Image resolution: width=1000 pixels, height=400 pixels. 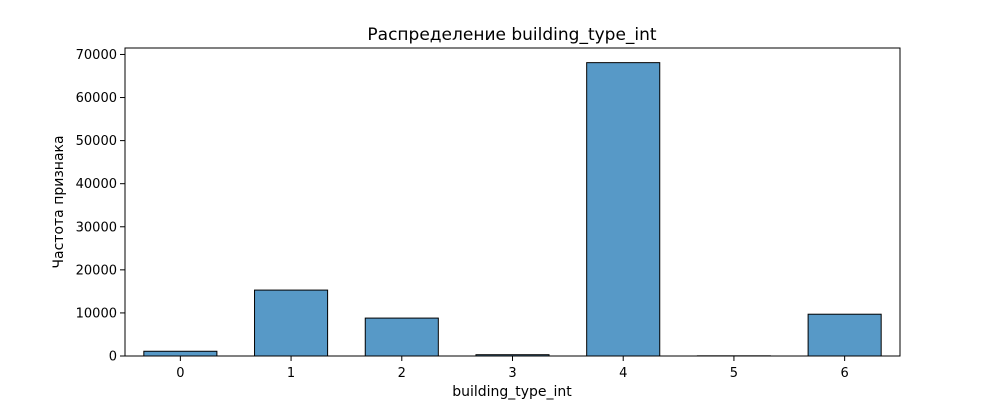 I want to click on x-tick-label: 2, so click(x=402, y=373).